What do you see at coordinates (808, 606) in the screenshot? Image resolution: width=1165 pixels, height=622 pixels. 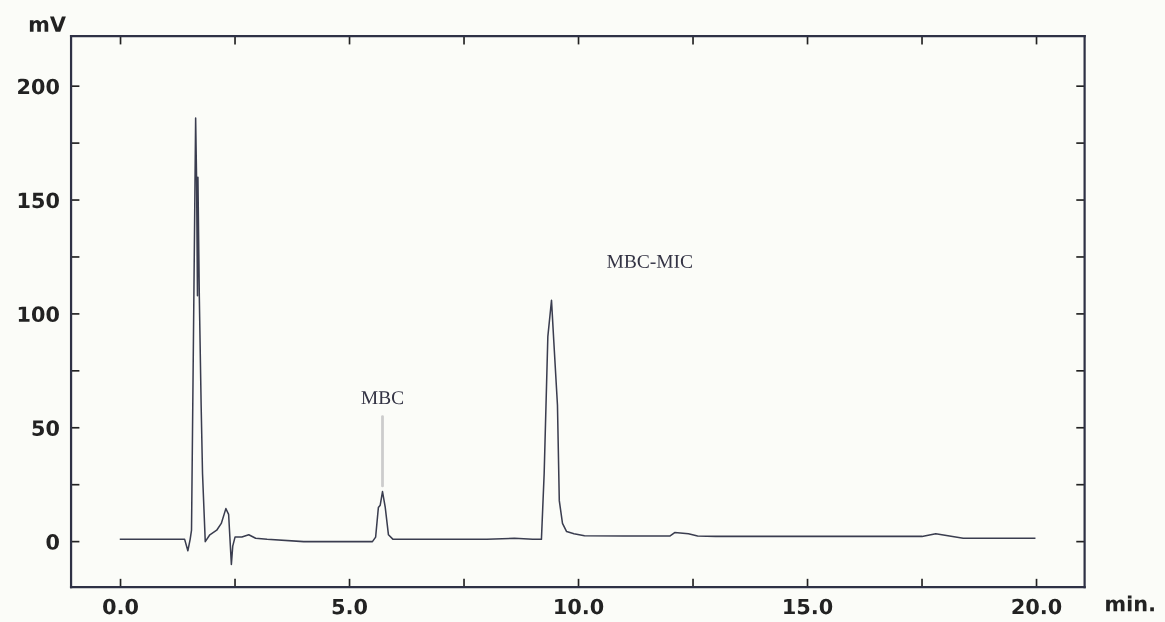 I see `x-tick-label: 15.0` at bounding box center [808, 606].